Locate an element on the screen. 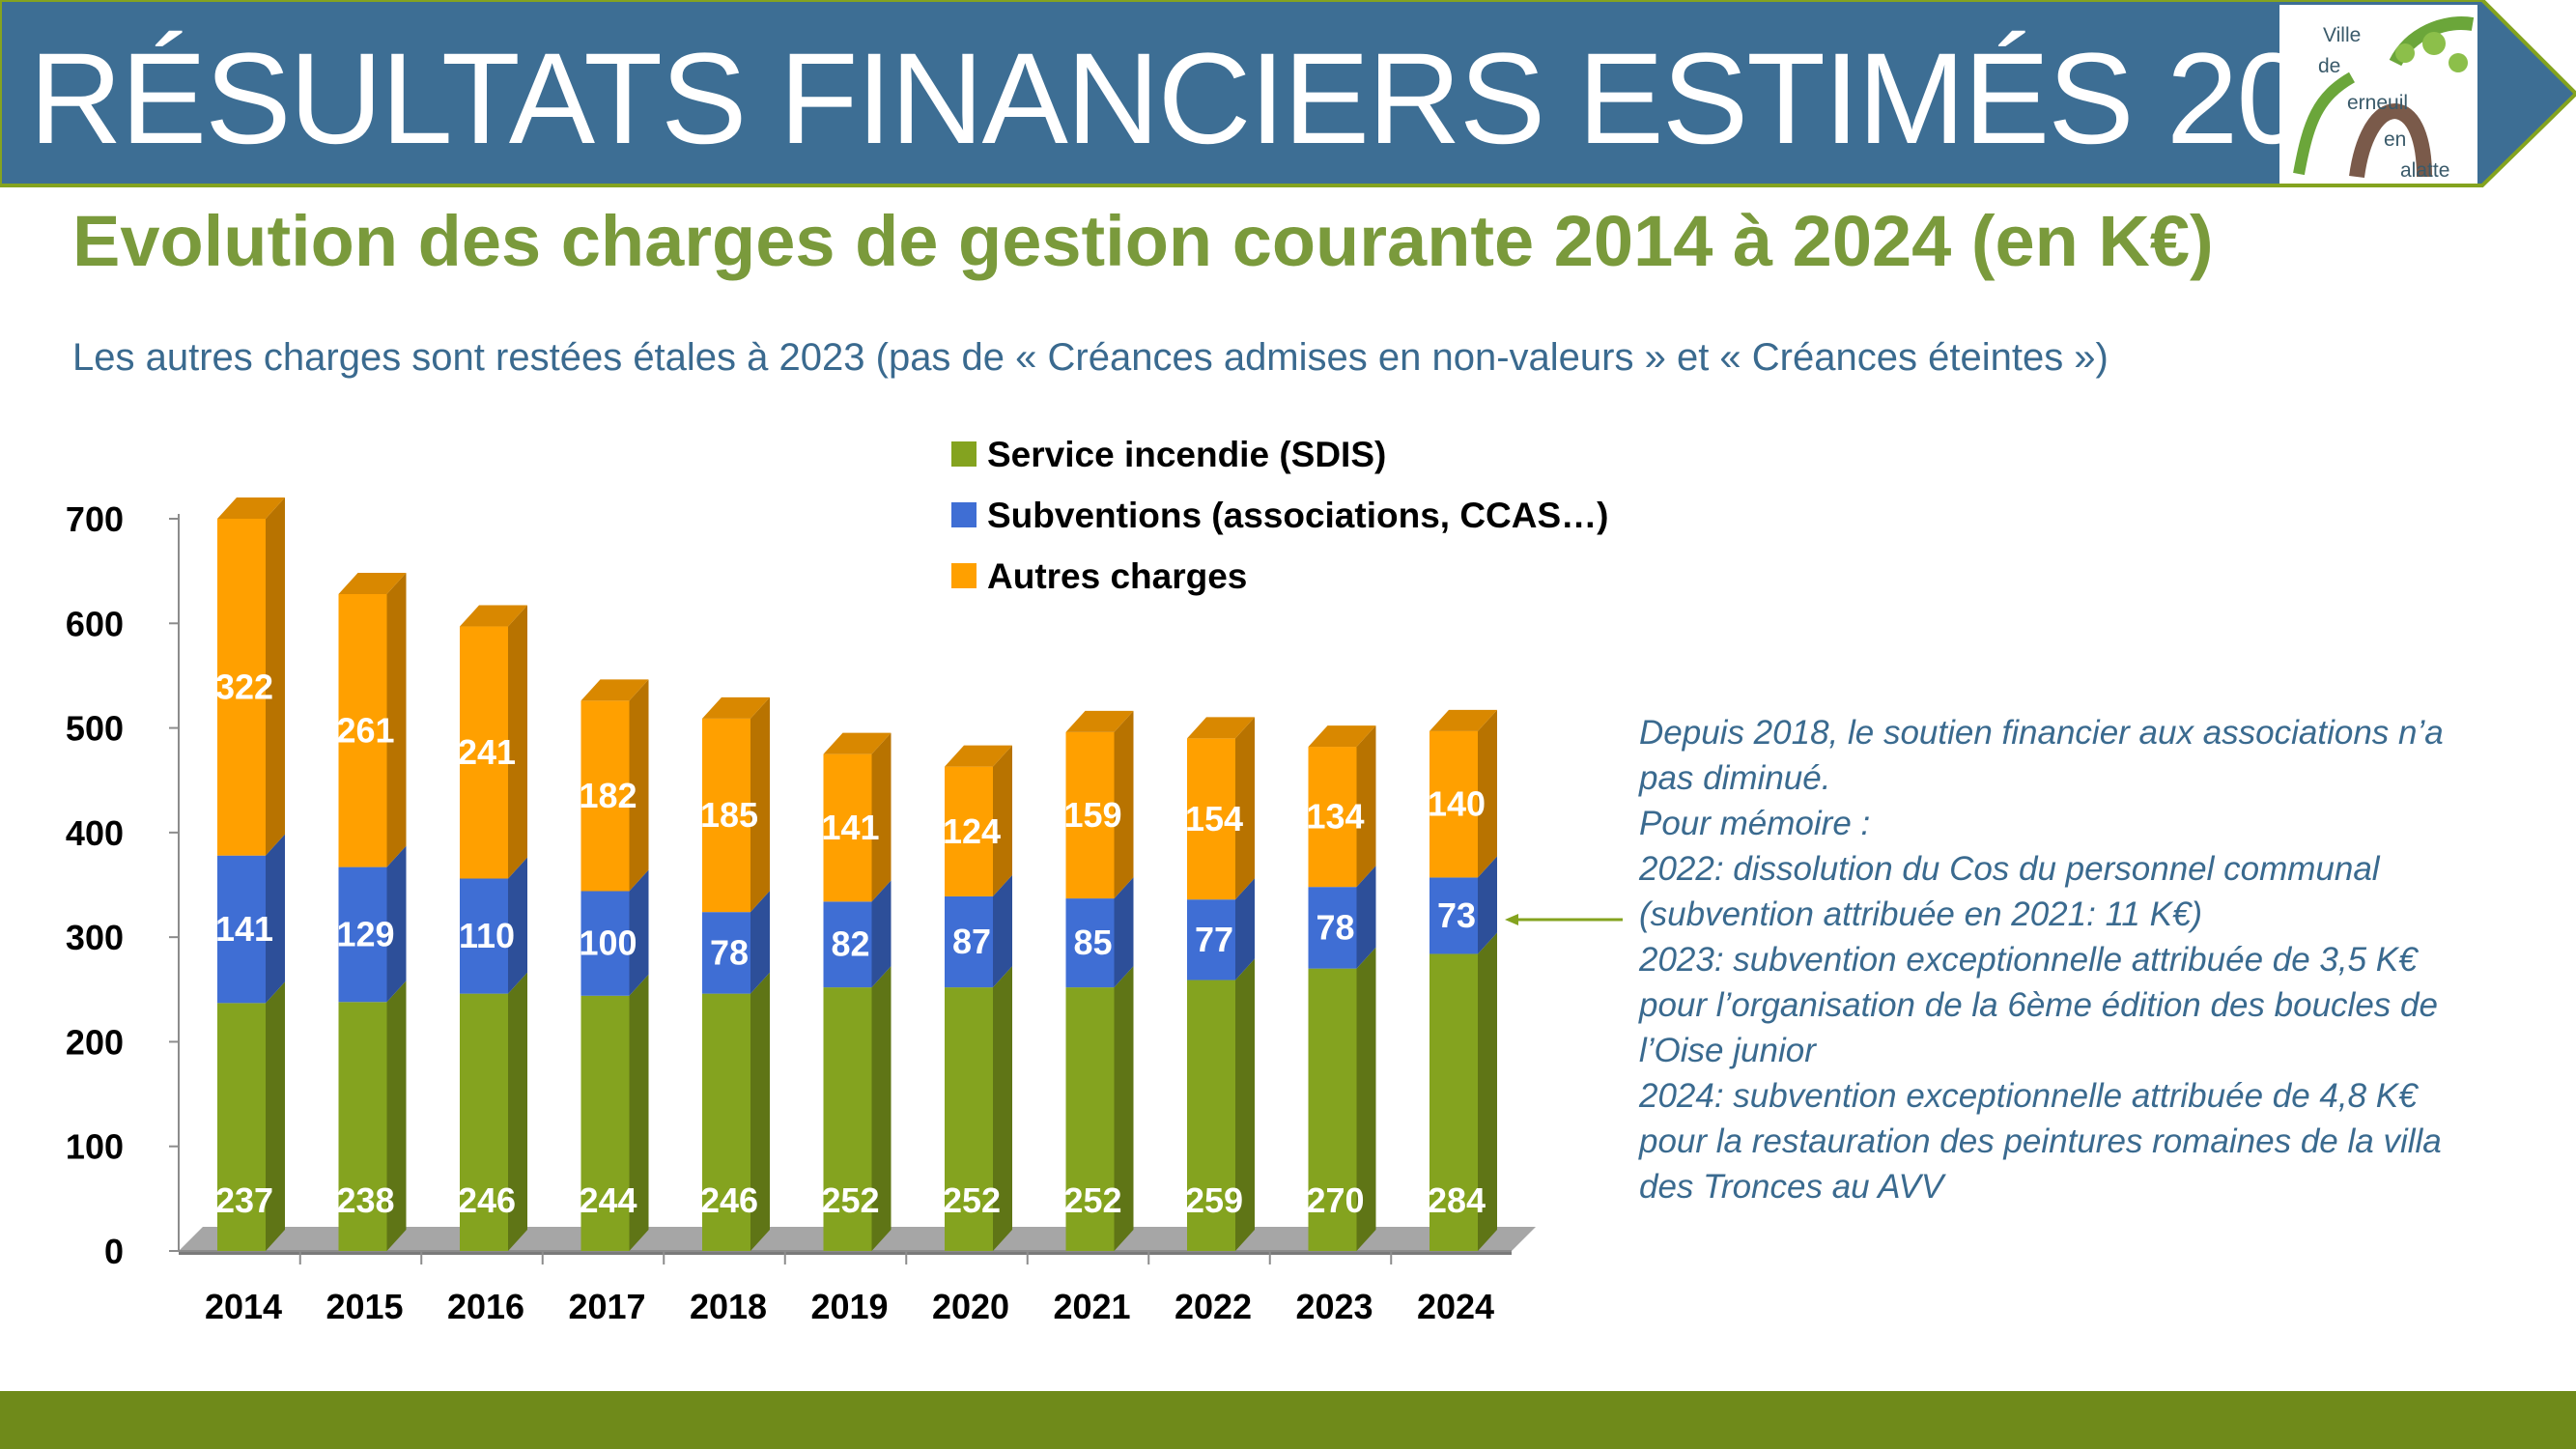 The image size is (2576, 1449). annotation-line: (subvention attribuée en 2021: 11 K€) is located at coordinates (1921, 914).